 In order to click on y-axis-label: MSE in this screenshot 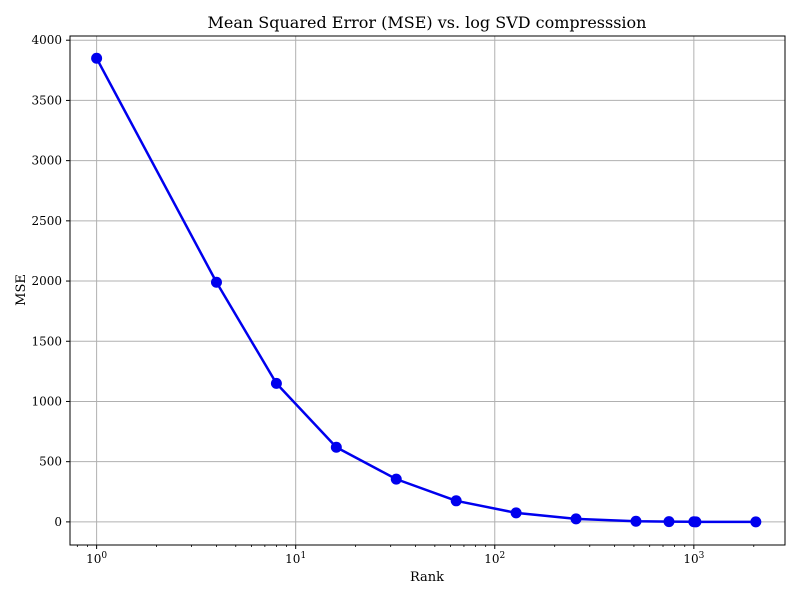, I will do `click(21, 290)`.